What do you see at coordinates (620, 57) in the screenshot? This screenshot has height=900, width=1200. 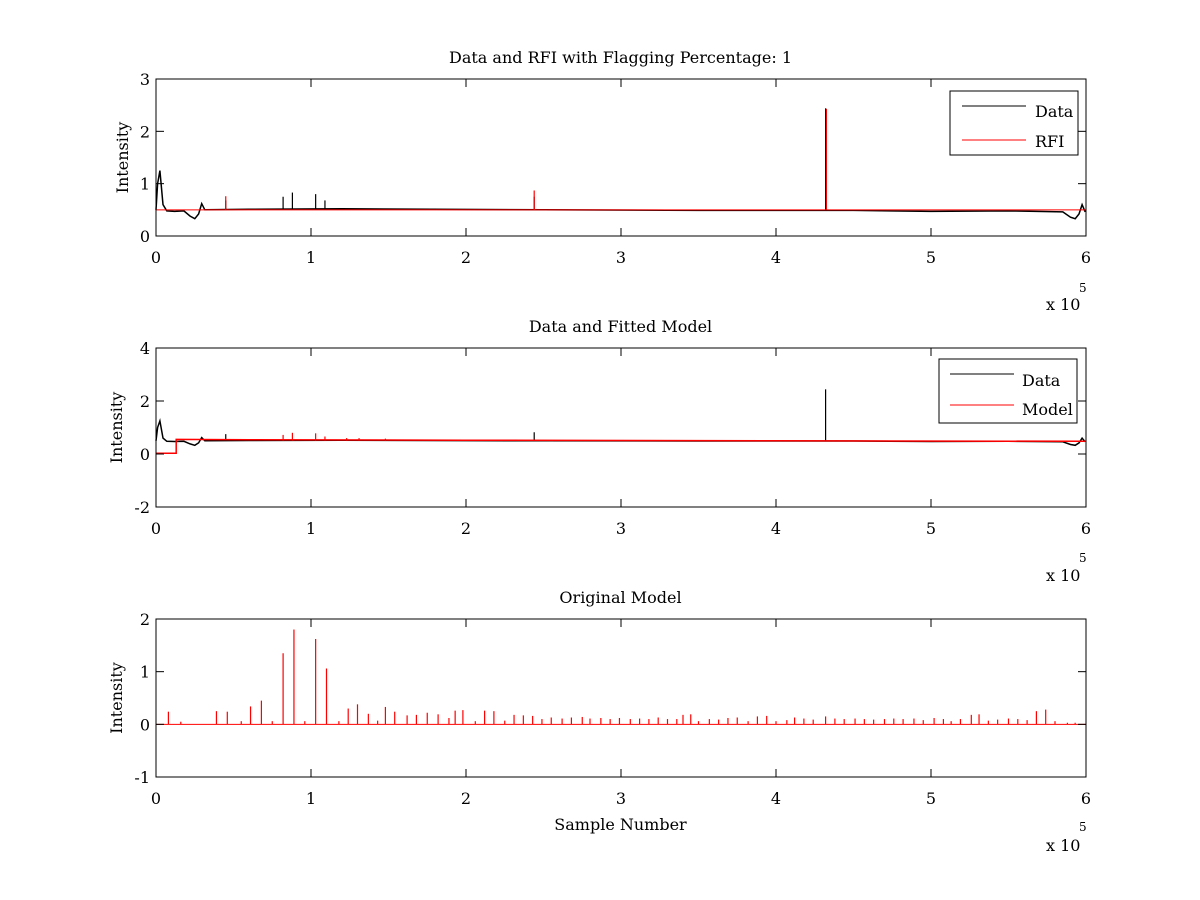 I see `chart-title: Data and RFI with Flagging Percentage: 1` at bounding box center [620, 57].